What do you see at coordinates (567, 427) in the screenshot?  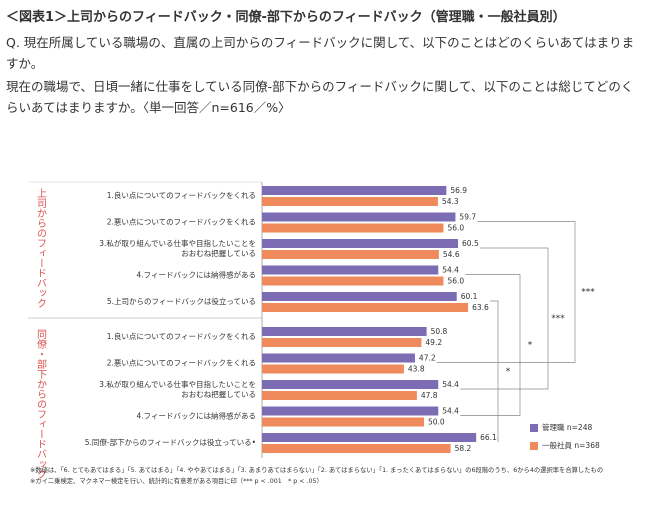 I see `legend-label: 管理職 n=248` at bounding box center [567, 427].